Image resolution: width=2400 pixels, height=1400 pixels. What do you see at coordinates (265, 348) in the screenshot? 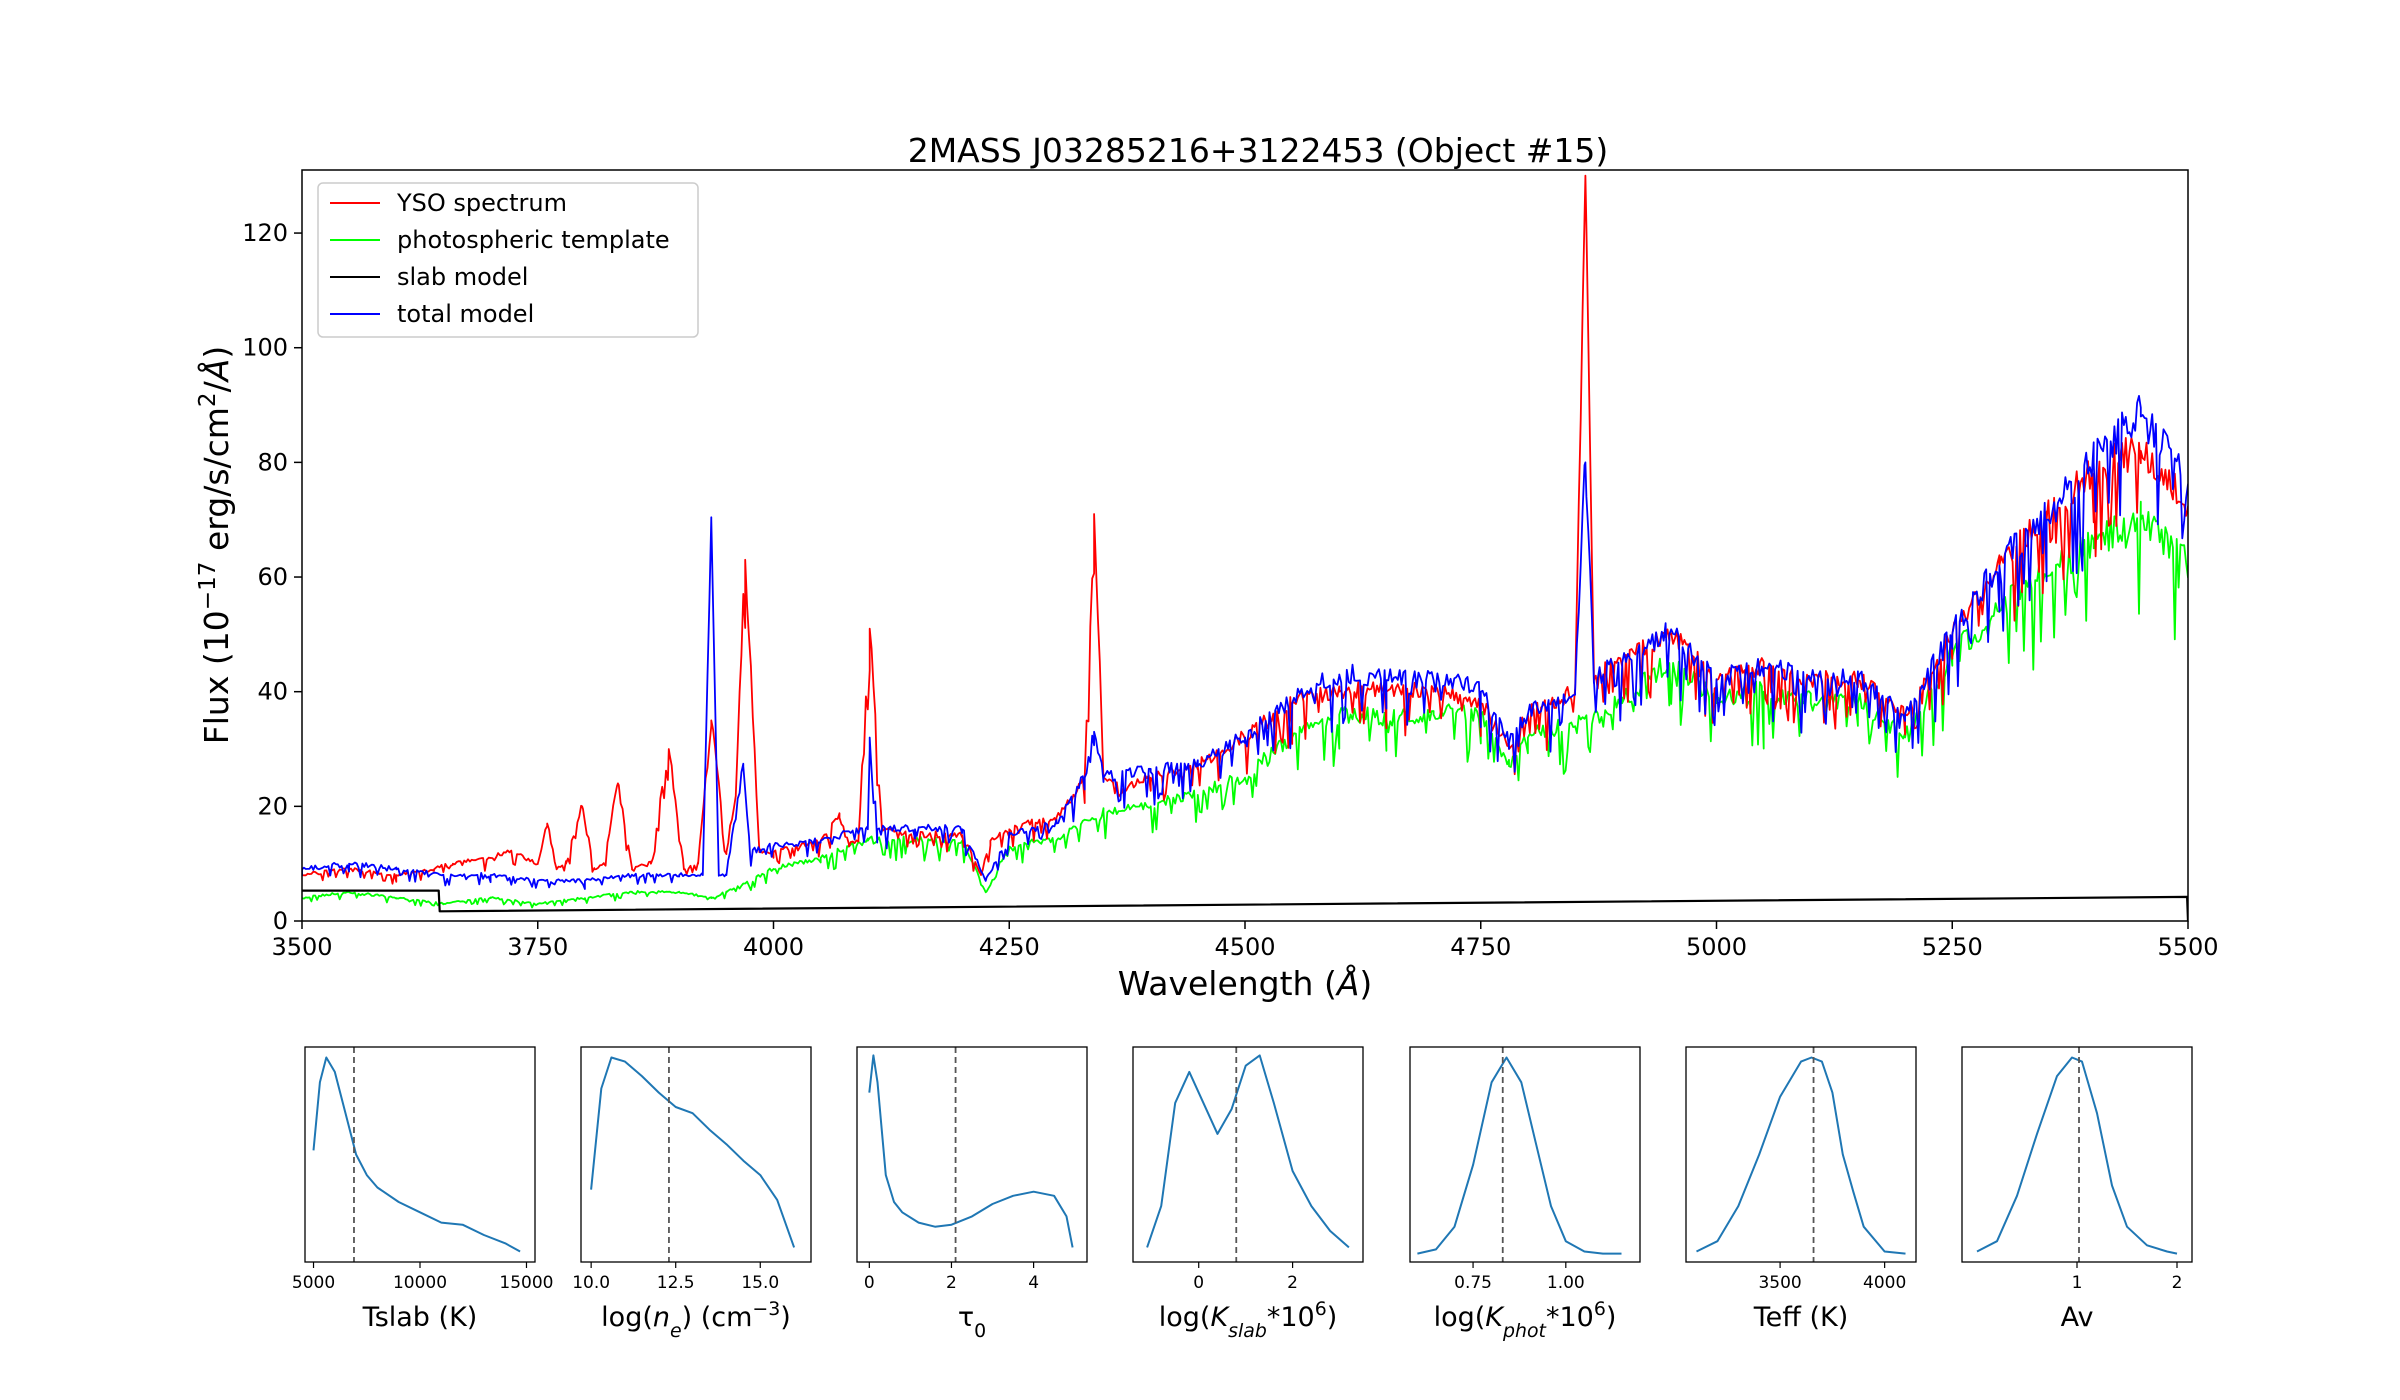
I see `y-tick-label: 100` at bounding box center [265, 348].